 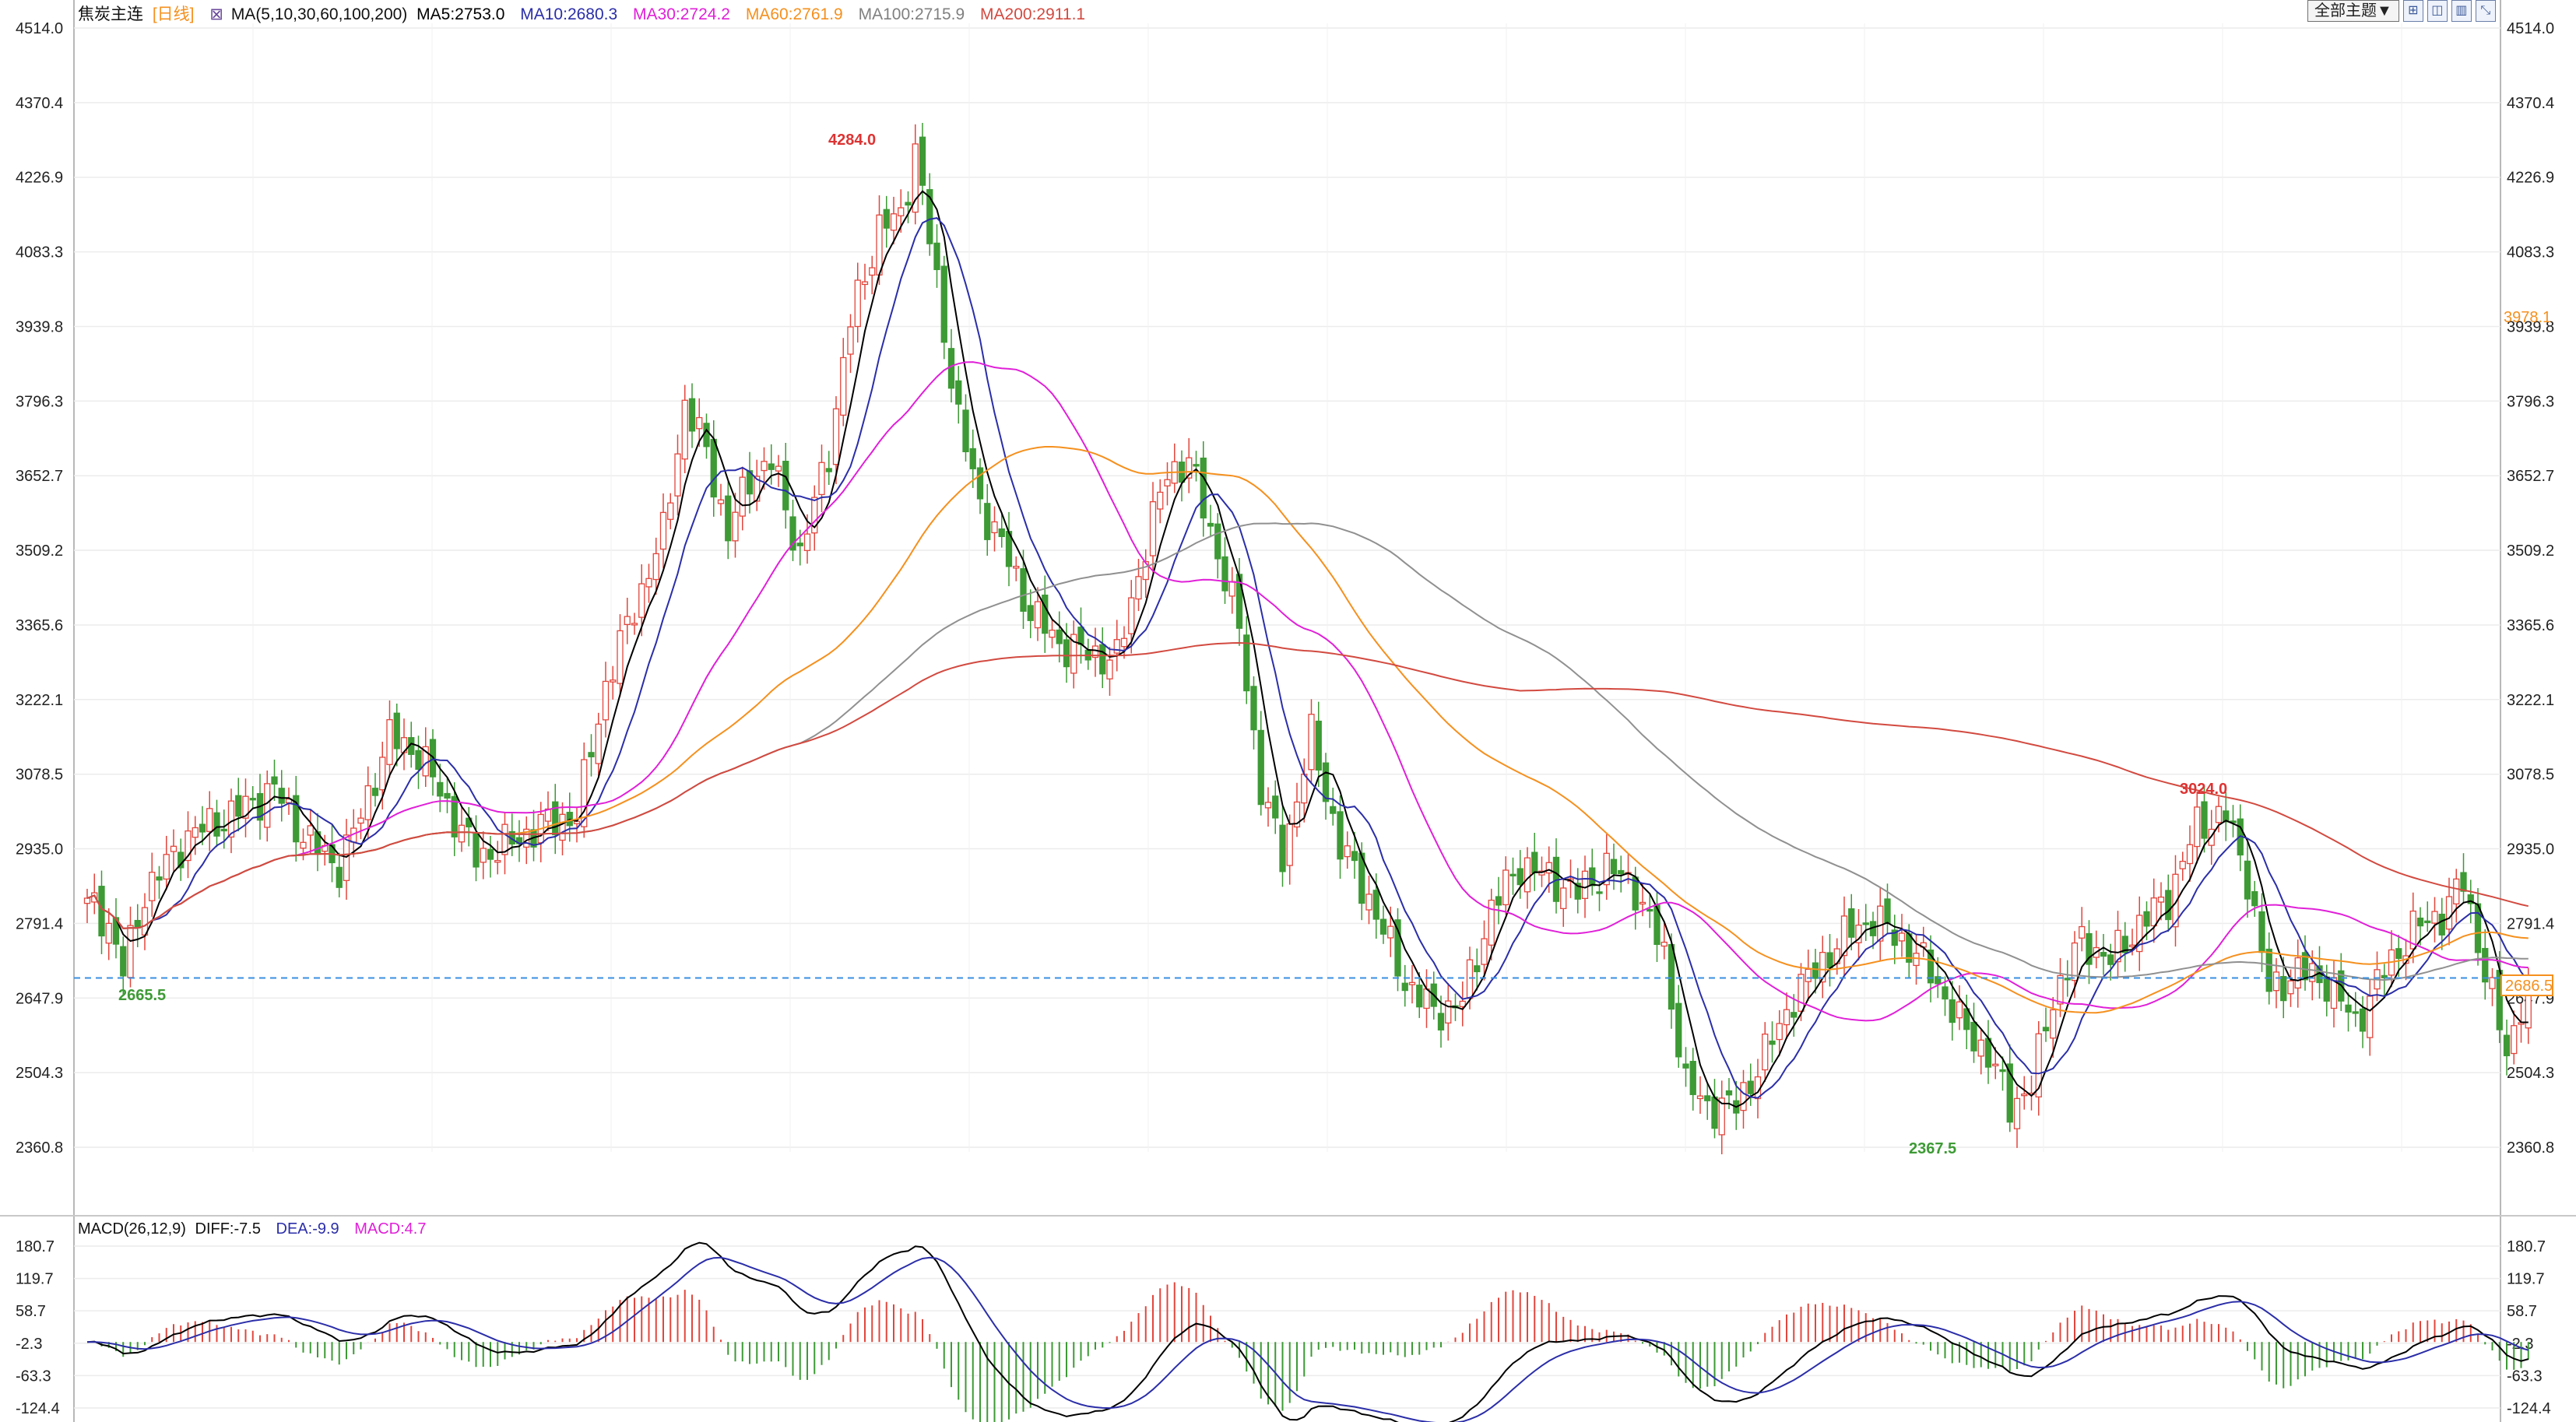 I want to click on ma10-value: MA10:2680.3, so click(x=569, y=14).